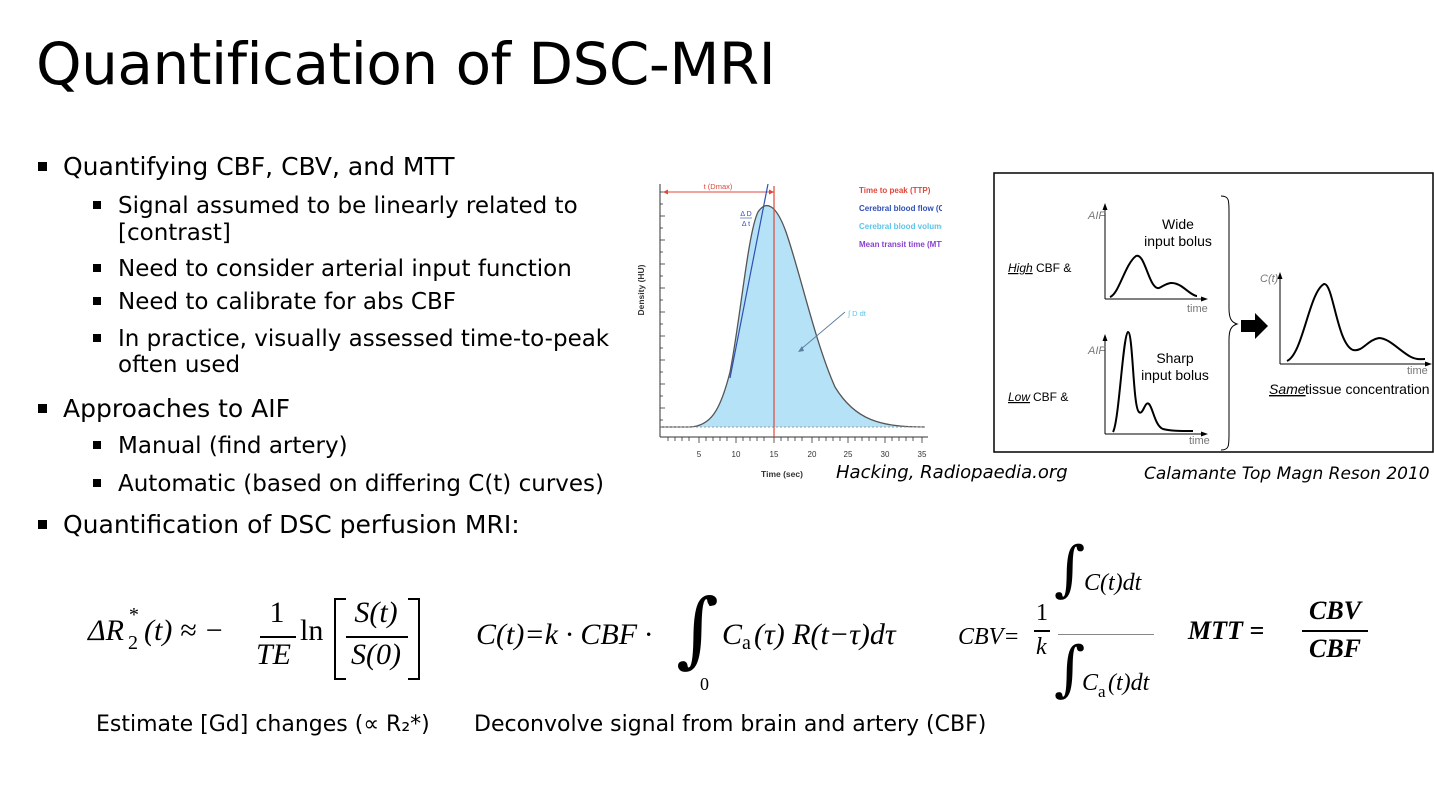  I want to click on eq1-one: 1, so click(277, 612).